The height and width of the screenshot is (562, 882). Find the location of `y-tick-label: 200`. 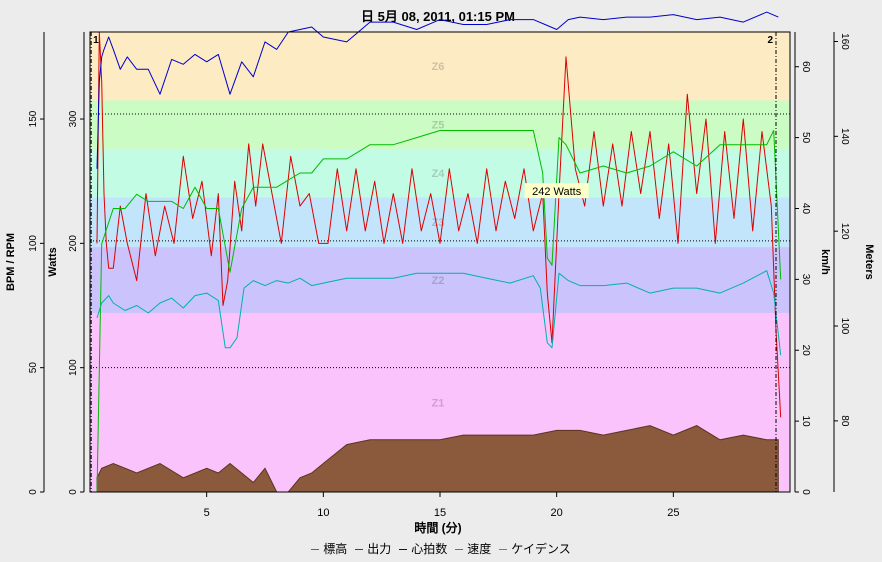

y-tick-label: 200 is located at coordinates (73, 243).